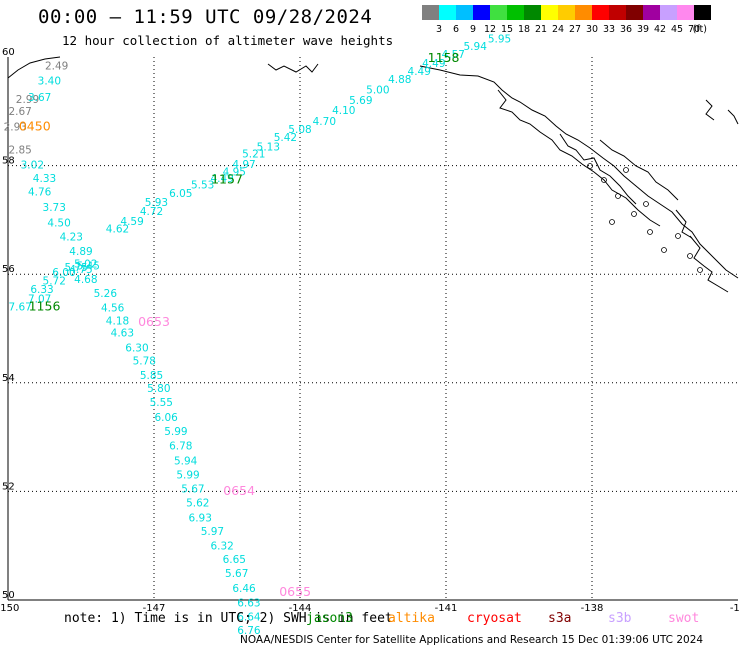 This screenshot has width=740, height=650. Describe the element at coordinates (592, 29) in the screenshot. I see `colorbar-tick-label: 30` at that location.